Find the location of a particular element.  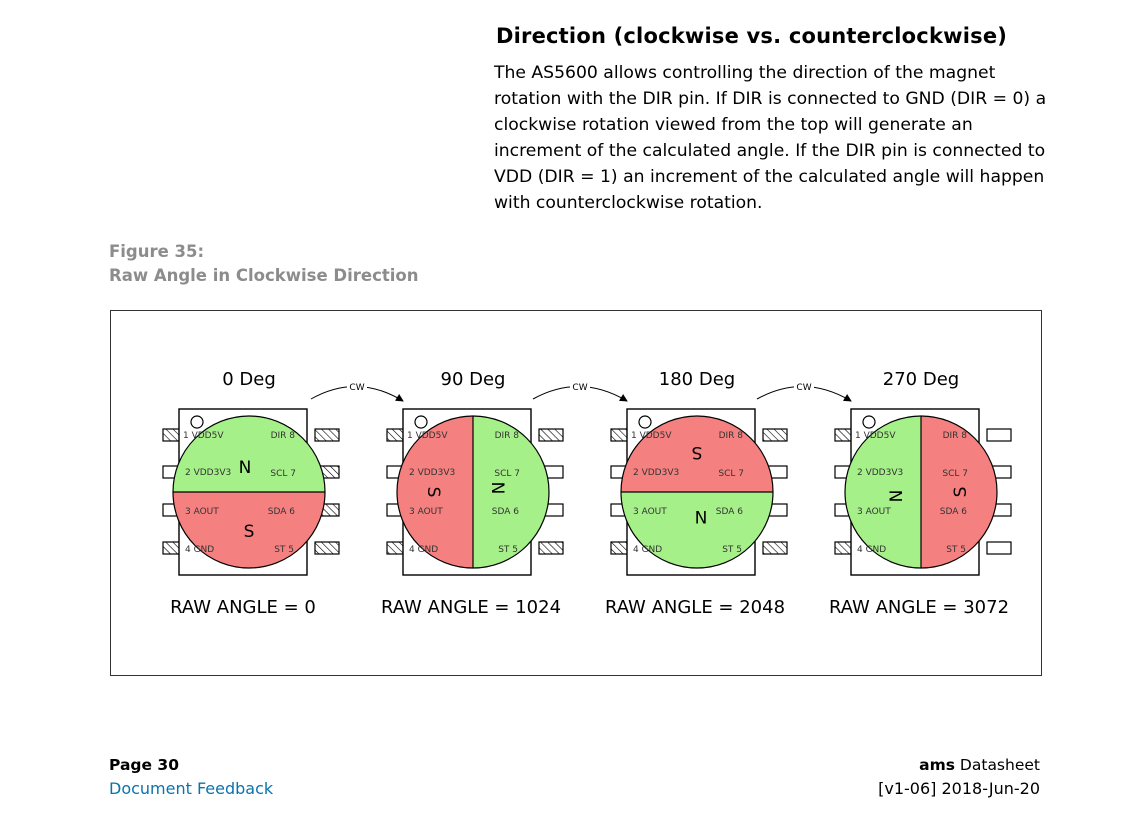

document-feedback-link: Document Feedback is located at coordinates (191, 788).